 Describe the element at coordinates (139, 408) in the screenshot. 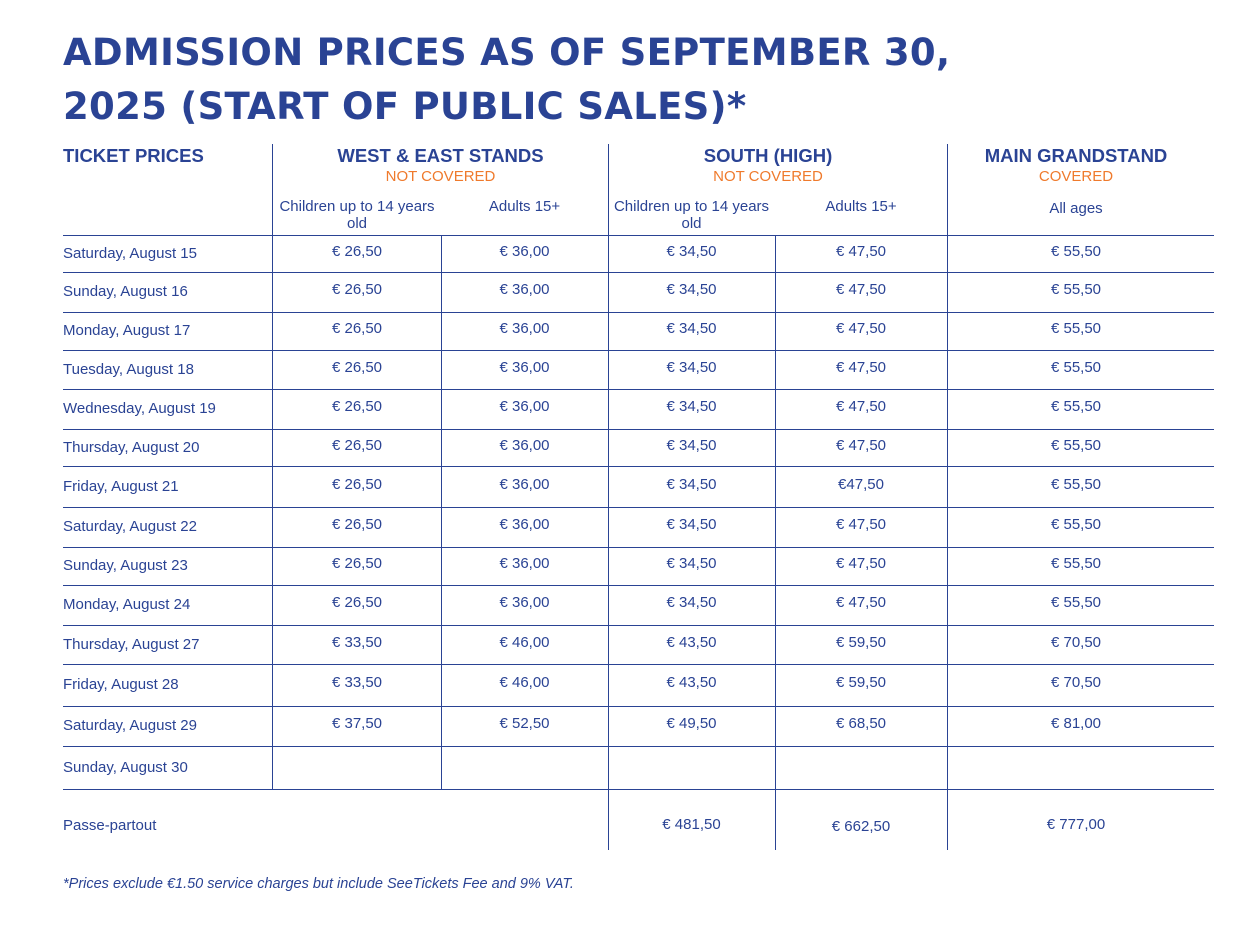

I see `row-date: Wednesday, August 19` at that location.